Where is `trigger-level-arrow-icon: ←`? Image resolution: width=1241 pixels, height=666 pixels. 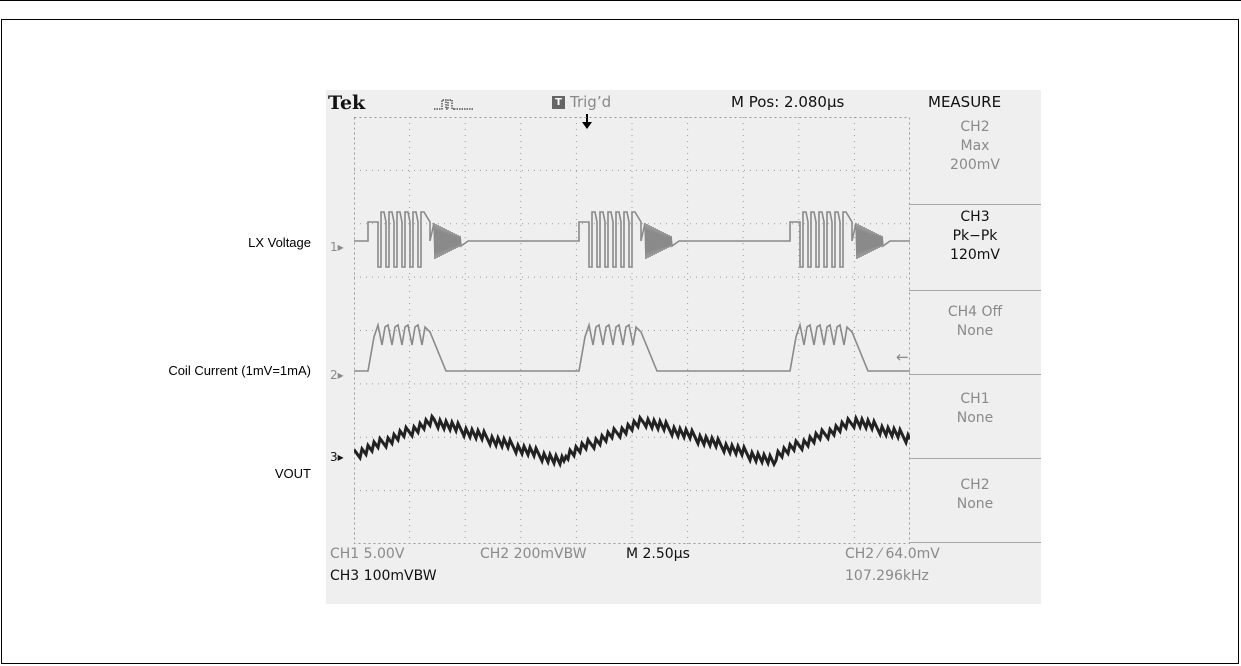
trigger-level-arrow-icon: ← is located at coordinates (902, 357).